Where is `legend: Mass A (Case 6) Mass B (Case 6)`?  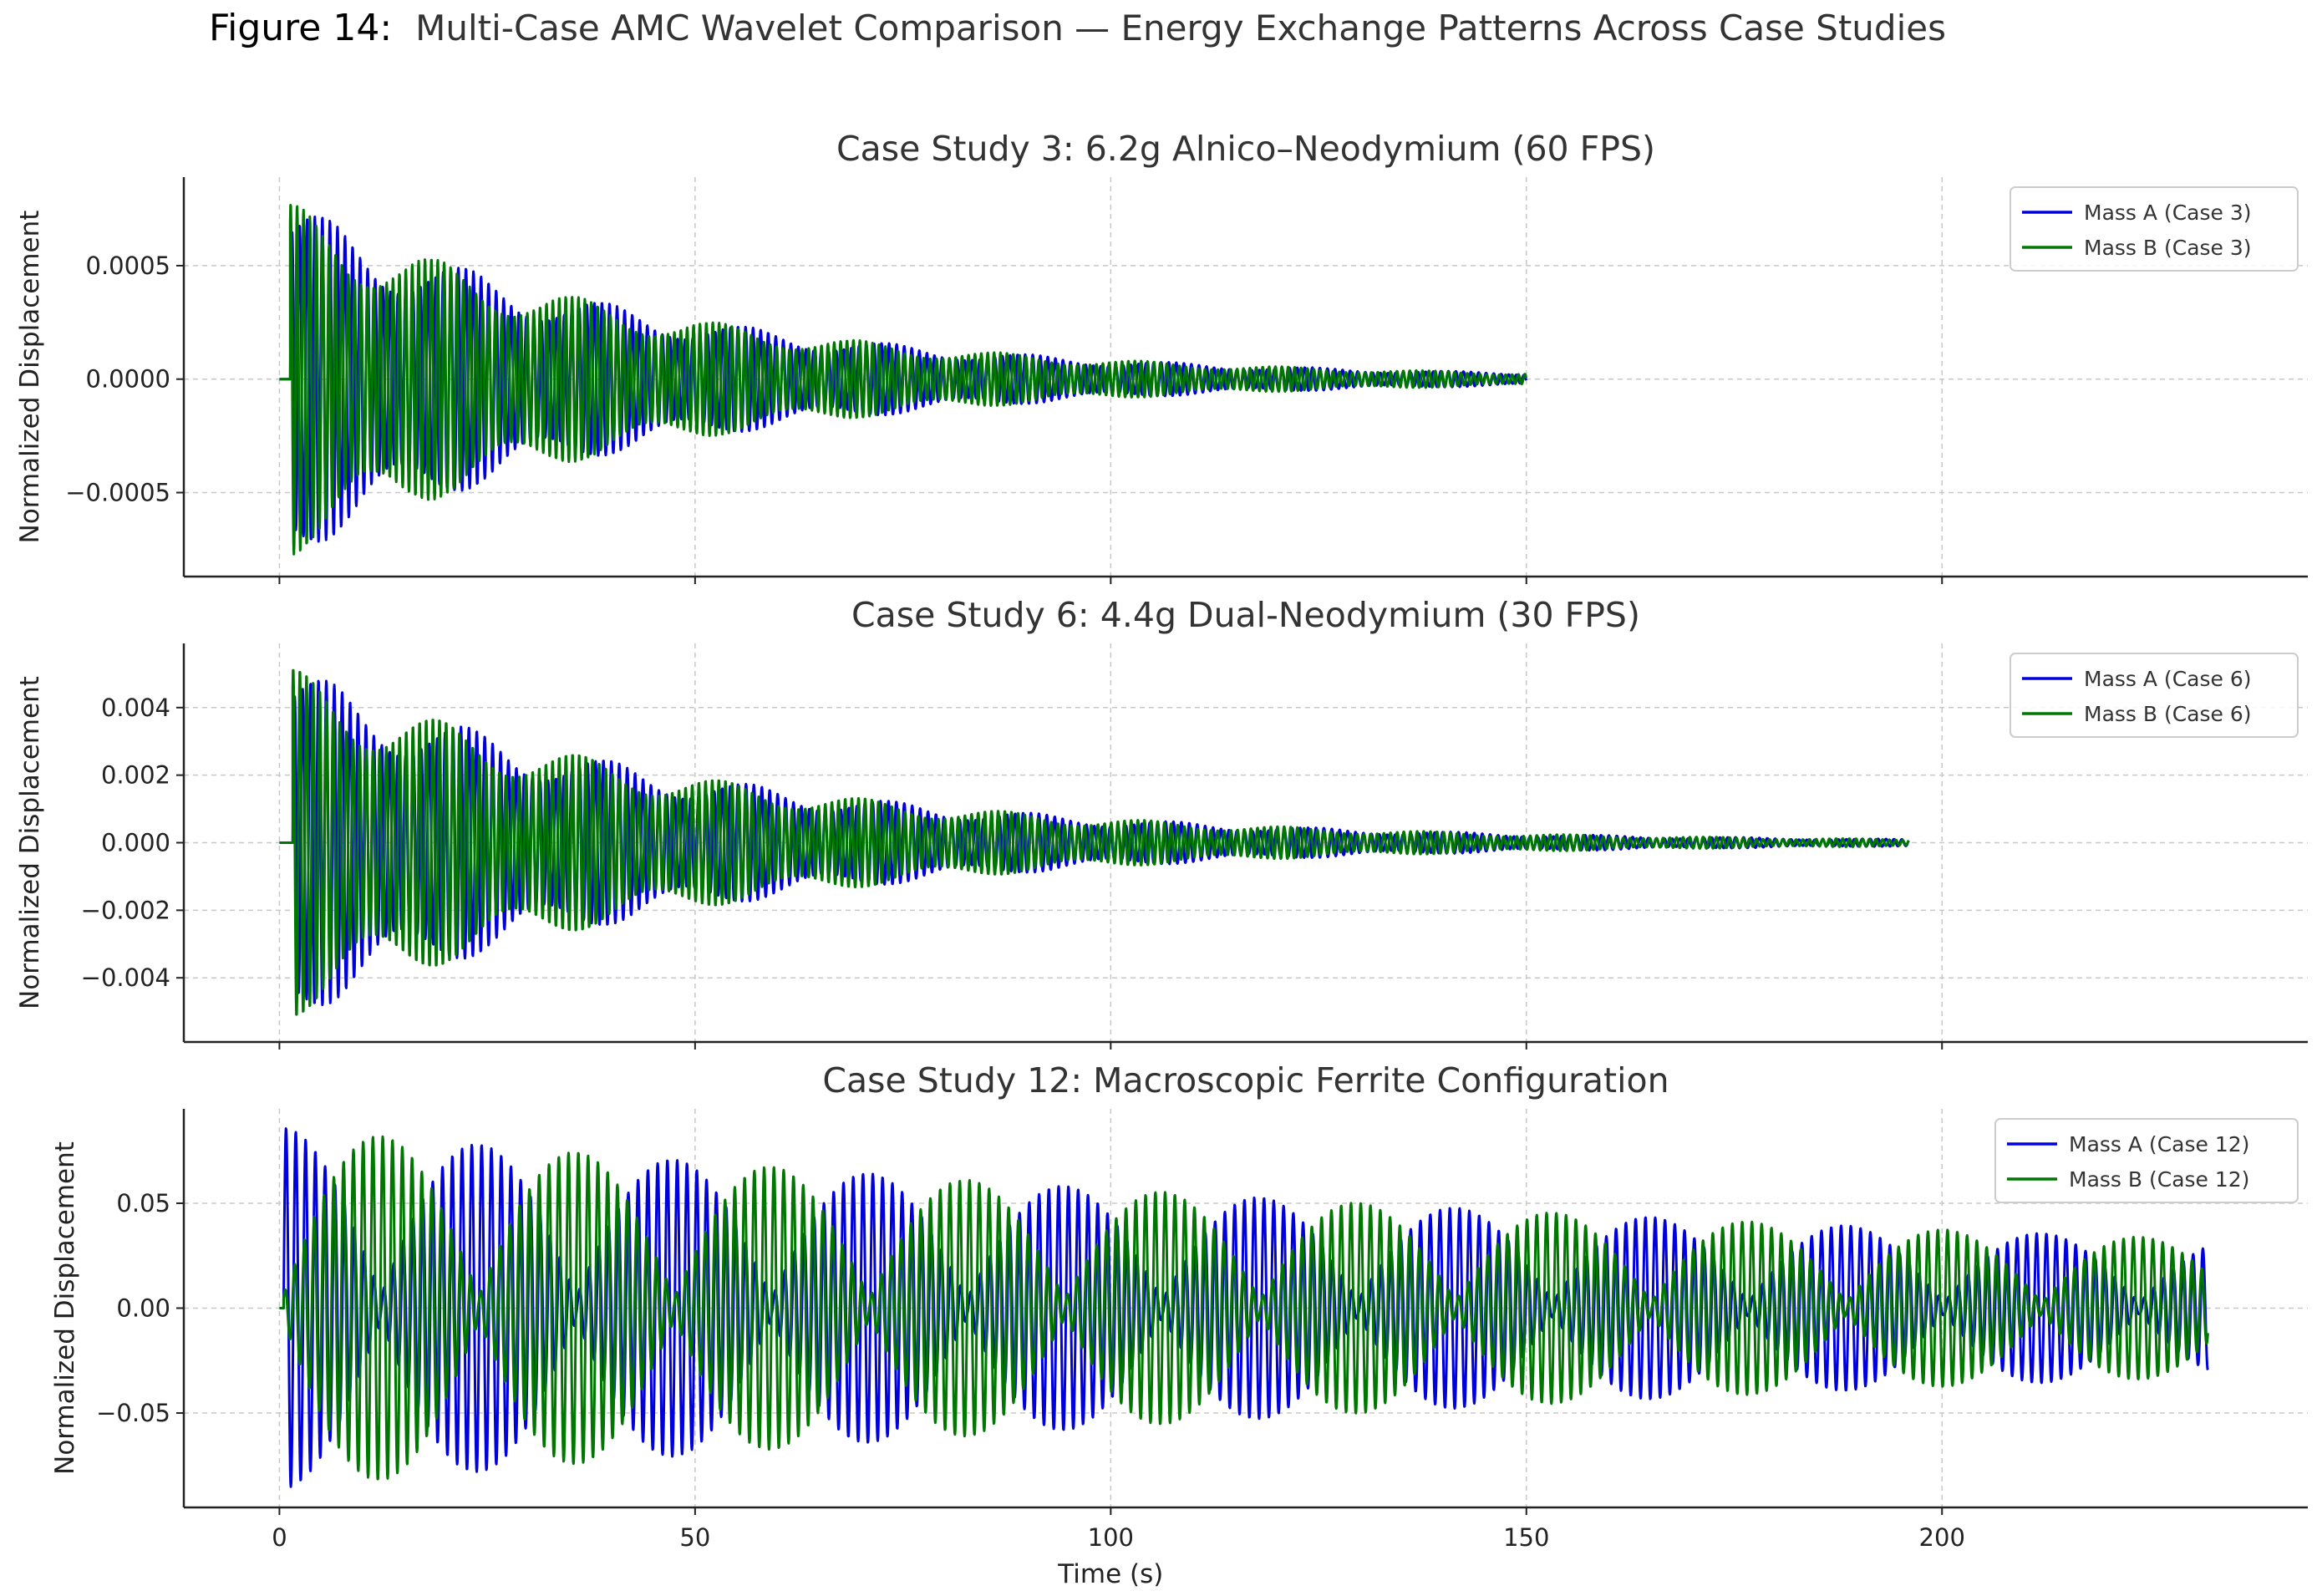
legend: Mass A (Case 6) Mass B (Case 6) is located at coordinates (2154, 695).